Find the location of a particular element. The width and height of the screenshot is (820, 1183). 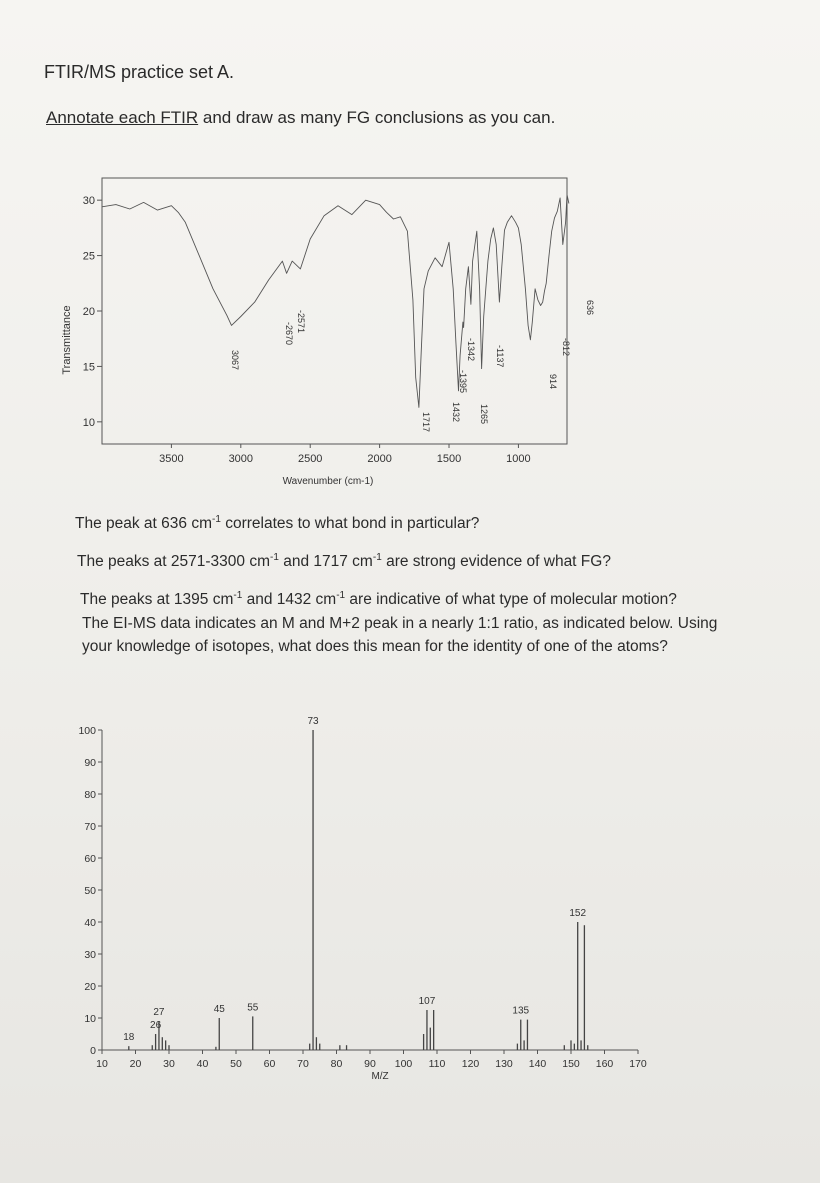

peak-label: 18 is located at coordinates (129, 1037).